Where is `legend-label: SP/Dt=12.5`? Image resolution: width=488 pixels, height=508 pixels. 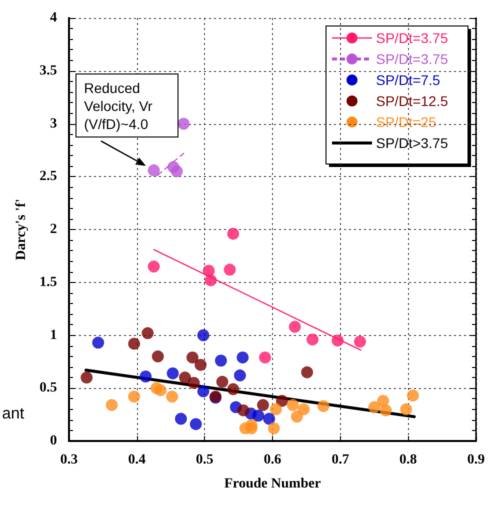 legend-label: SP/Dt=12.5 is located at coordinates (412, 101).